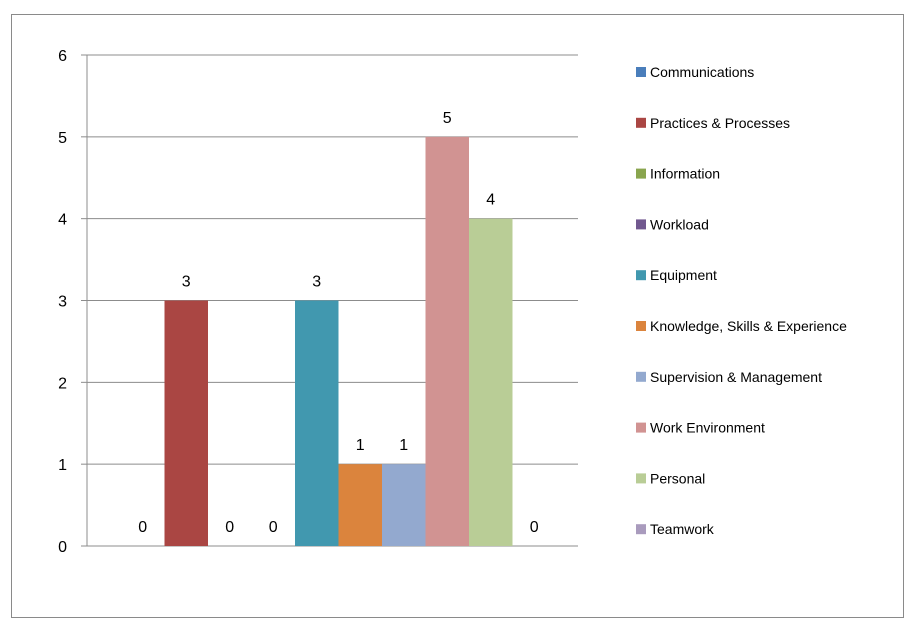 The width and height of the screenshot is (914, 640). Describe the element at coordinates (62, 547) in the screenshot. I see `y-tick-label: 0` at that location.